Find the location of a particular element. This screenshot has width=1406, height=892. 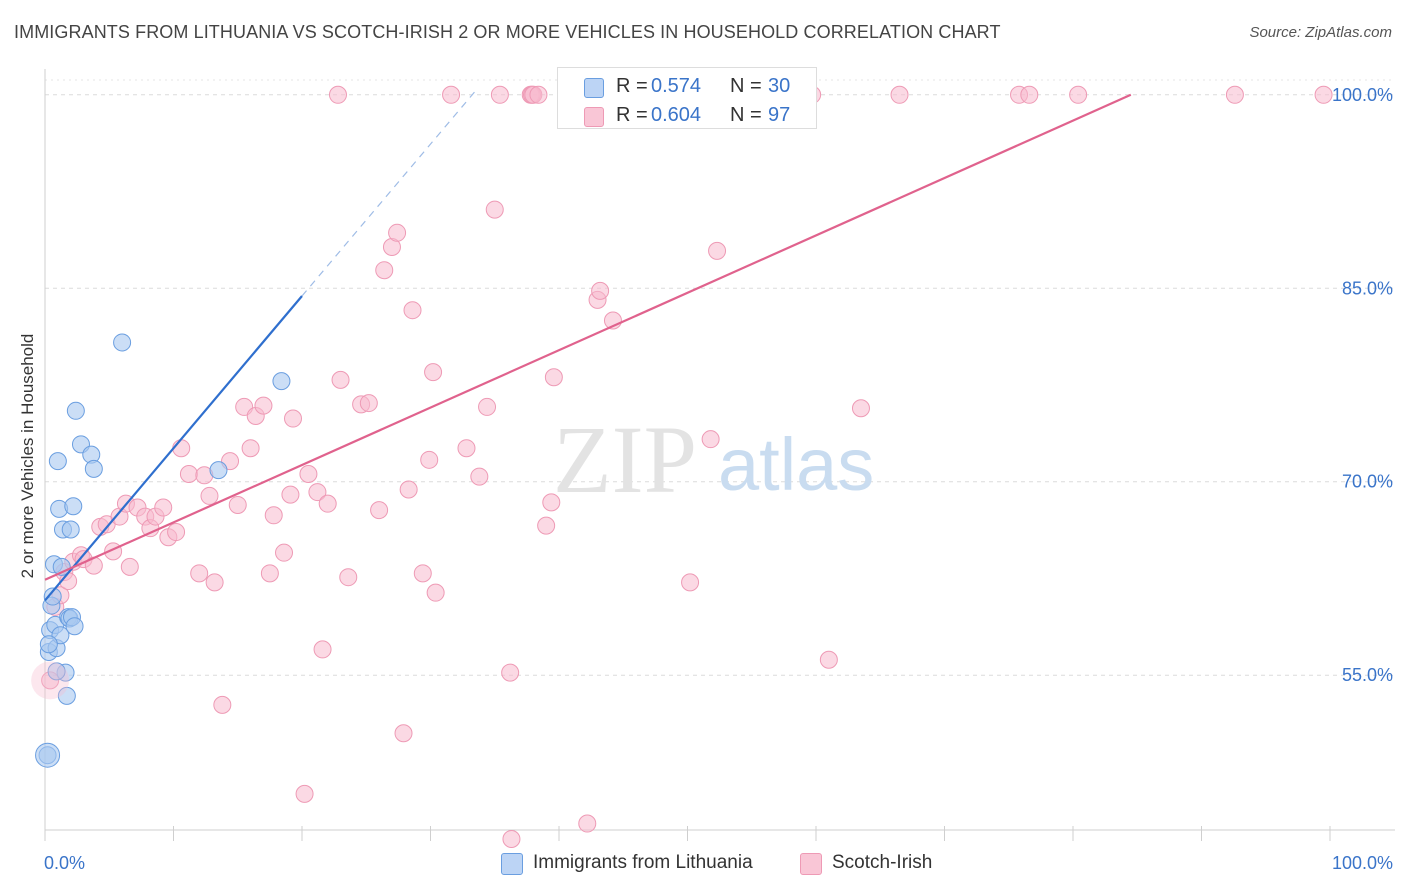

y-tick-label: 70.0% is located at coordinates (1367, 482).